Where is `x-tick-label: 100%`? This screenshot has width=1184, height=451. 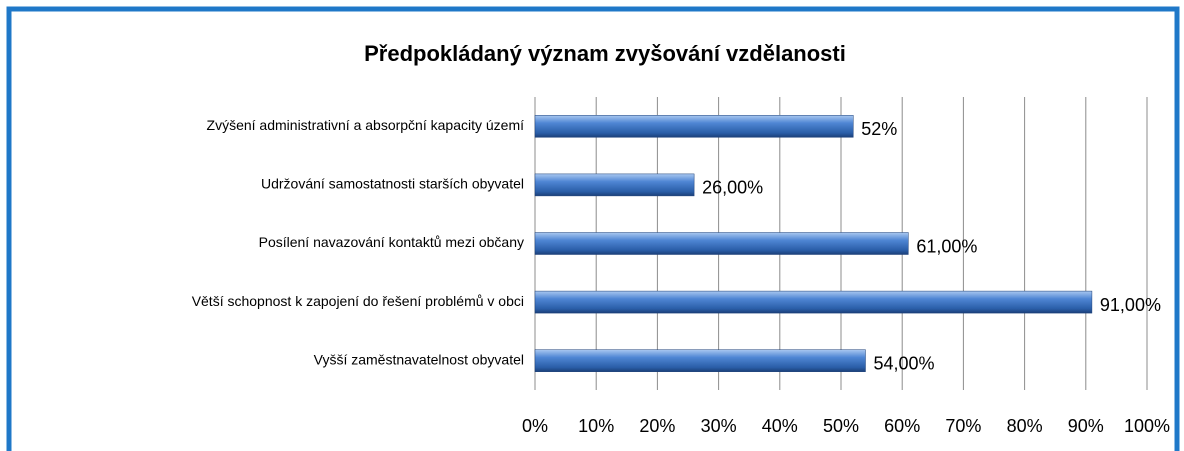
x-tick-label: 100% is located at coordinates (1147, 426).